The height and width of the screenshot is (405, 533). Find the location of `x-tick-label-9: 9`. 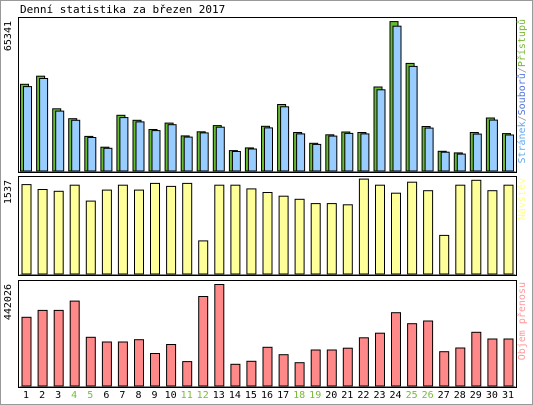

x-tick-label-9: 9 is located at coordinates (154, 395).